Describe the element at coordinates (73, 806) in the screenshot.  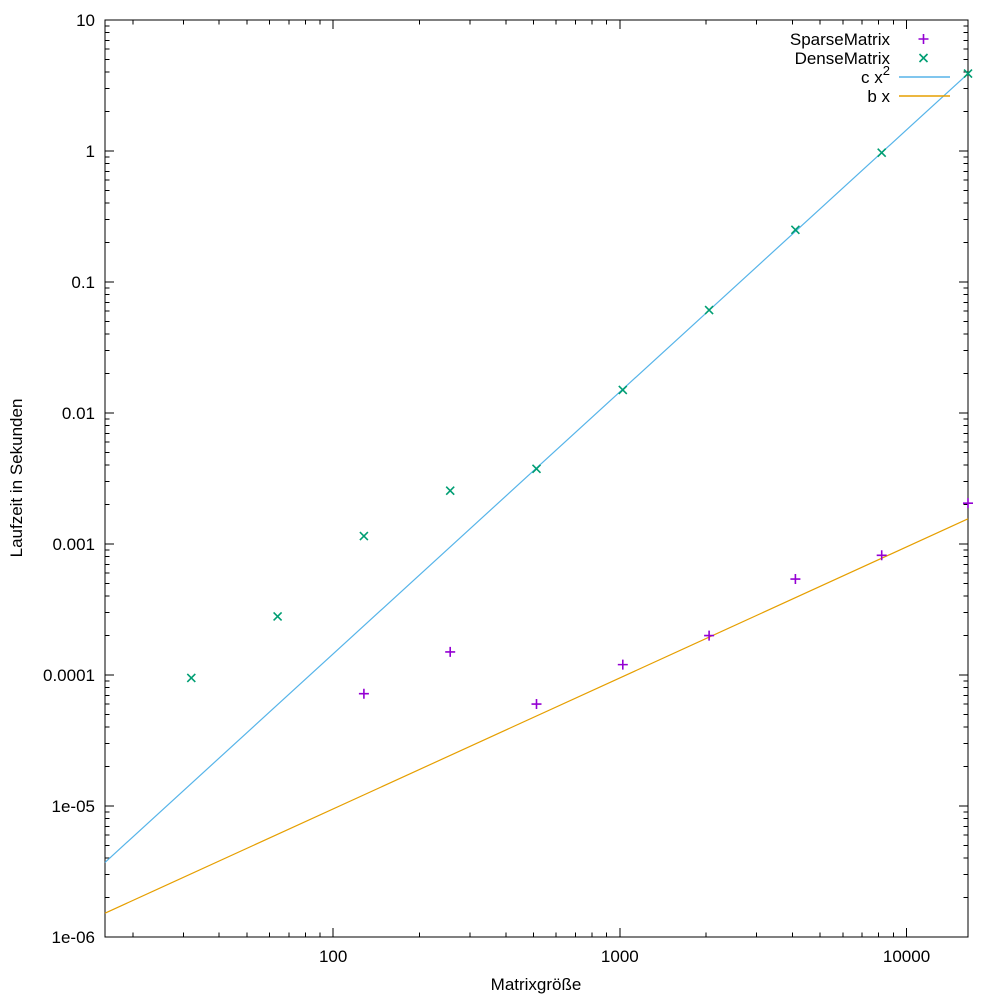
I see `y-tick-label: 1e-05` at that location.